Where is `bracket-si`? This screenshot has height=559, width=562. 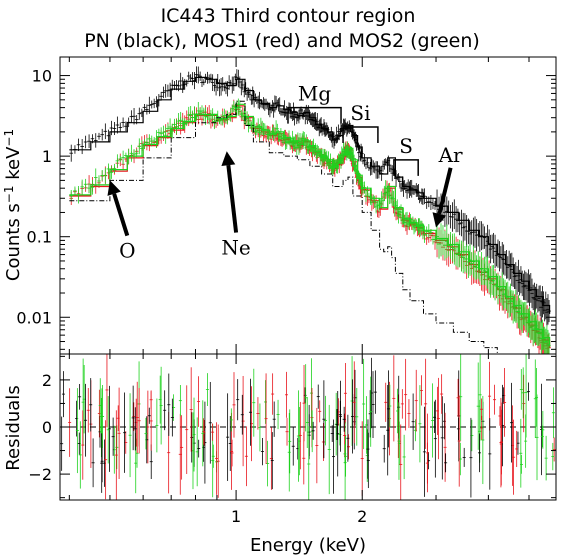 bracket-si is located at coordinates (360, 134).